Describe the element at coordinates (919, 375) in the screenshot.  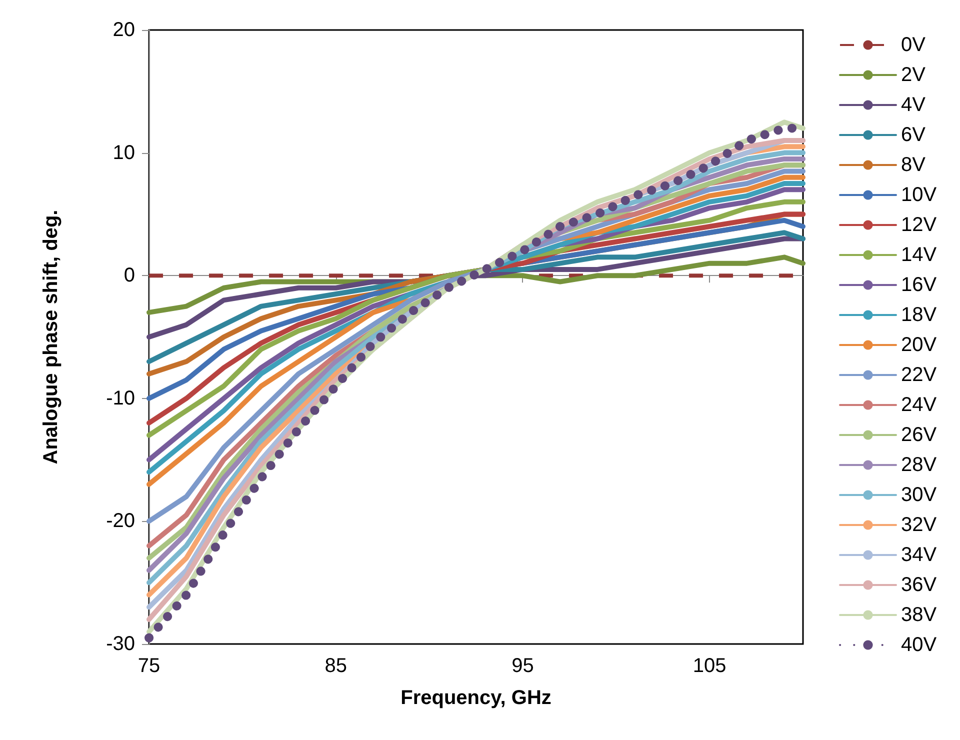
I see `legend-label: 22V` at that location.